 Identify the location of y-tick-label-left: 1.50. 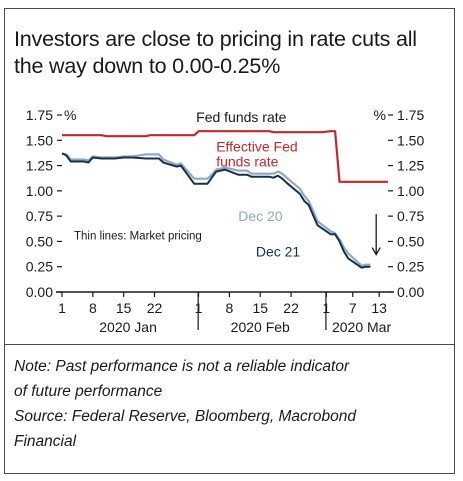
(39, 140).